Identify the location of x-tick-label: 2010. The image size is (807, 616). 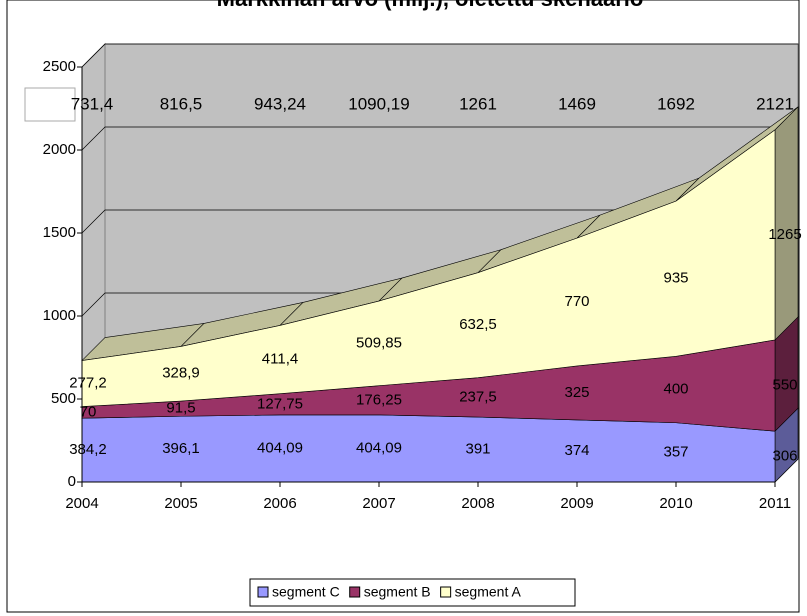
(675, 503).